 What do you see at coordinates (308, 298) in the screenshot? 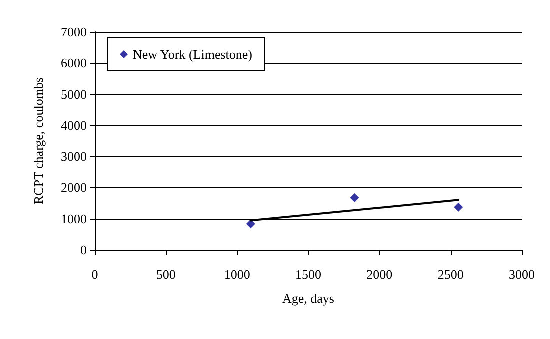
I see `x-axis-title: Age, days` at bounding box center [308, 298].